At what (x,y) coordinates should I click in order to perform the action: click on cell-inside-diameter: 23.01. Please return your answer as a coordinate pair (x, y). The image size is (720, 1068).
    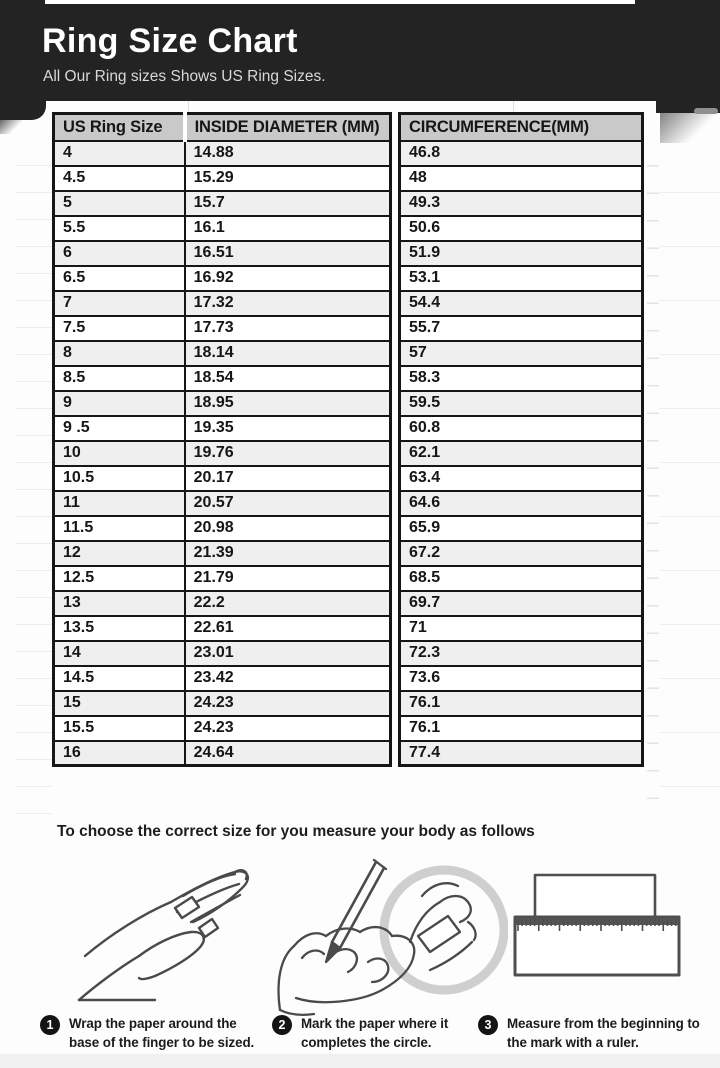
    Looking at the image, I should click on (287, 653).